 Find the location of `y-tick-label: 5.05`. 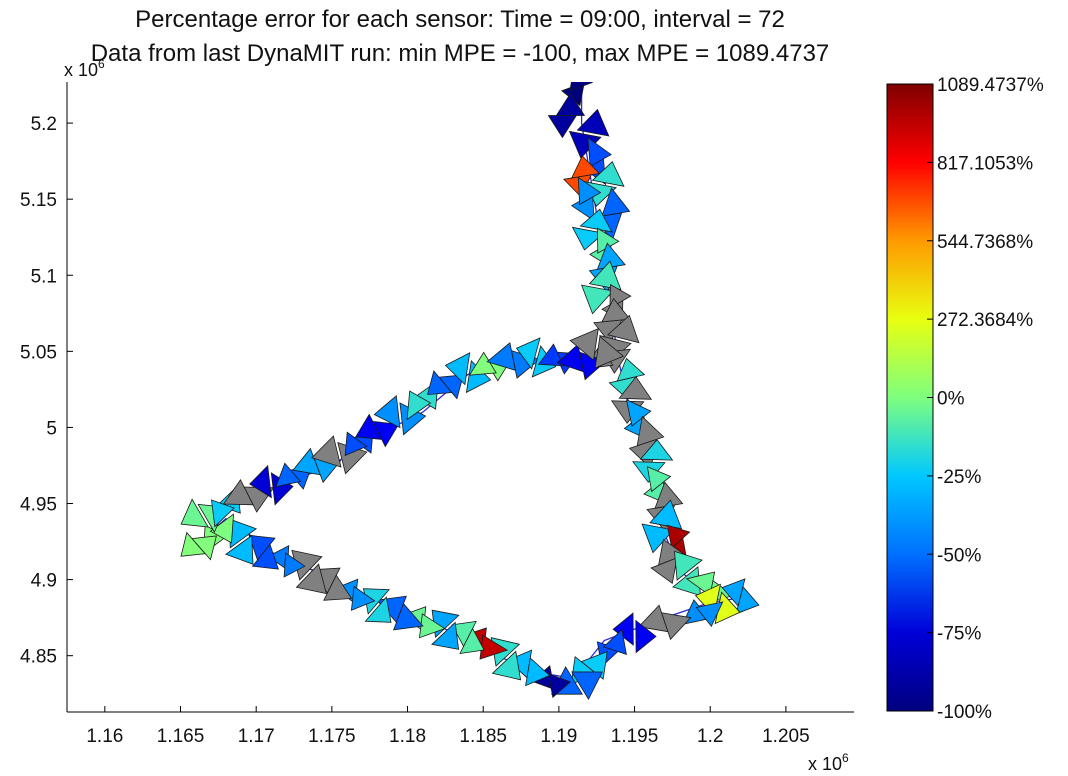

y-tick-label: 5.05 is located at coordinates (38, 352).